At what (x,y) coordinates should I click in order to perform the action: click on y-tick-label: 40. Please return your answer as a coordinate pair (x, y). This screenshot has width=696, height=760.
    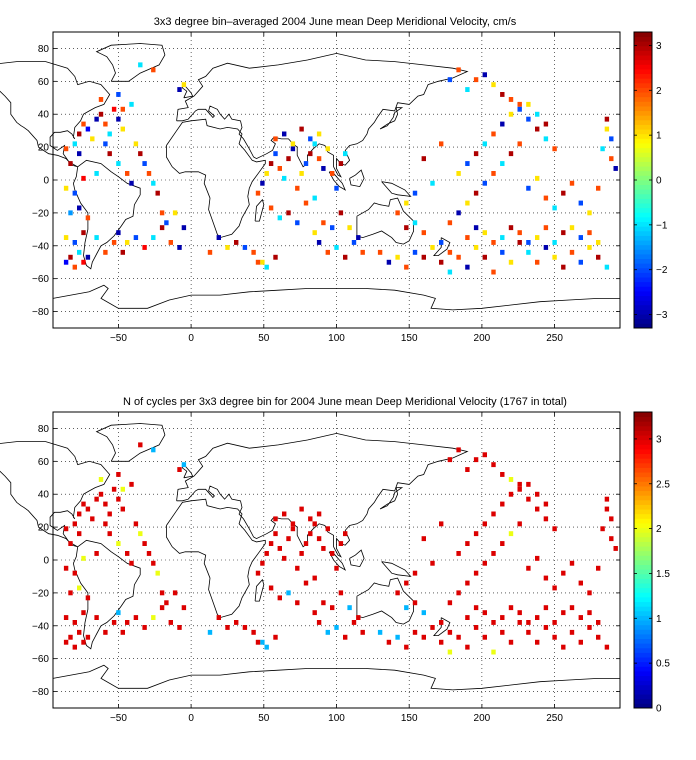
    Looking at the image, I should click on (44, 115).